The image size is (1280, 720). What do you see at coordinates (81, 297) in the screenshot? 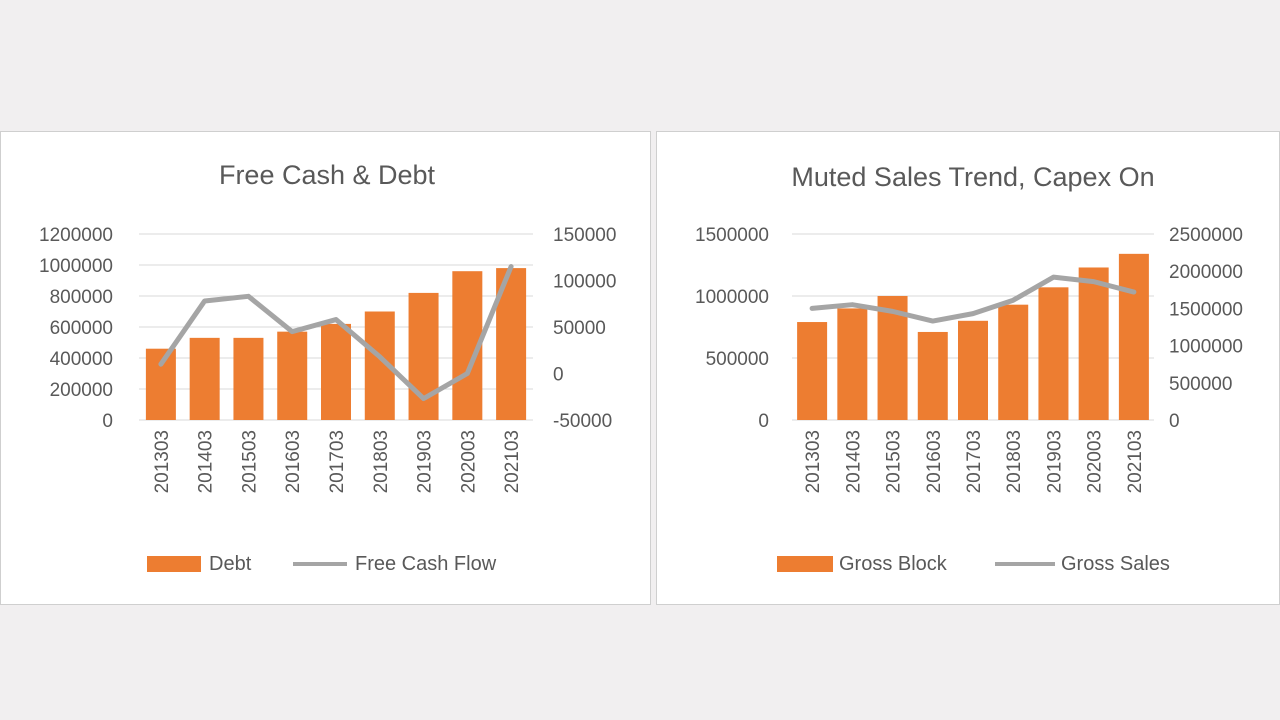
I see `y-left-tick-label: 800000` at bounding box center [81, 297].